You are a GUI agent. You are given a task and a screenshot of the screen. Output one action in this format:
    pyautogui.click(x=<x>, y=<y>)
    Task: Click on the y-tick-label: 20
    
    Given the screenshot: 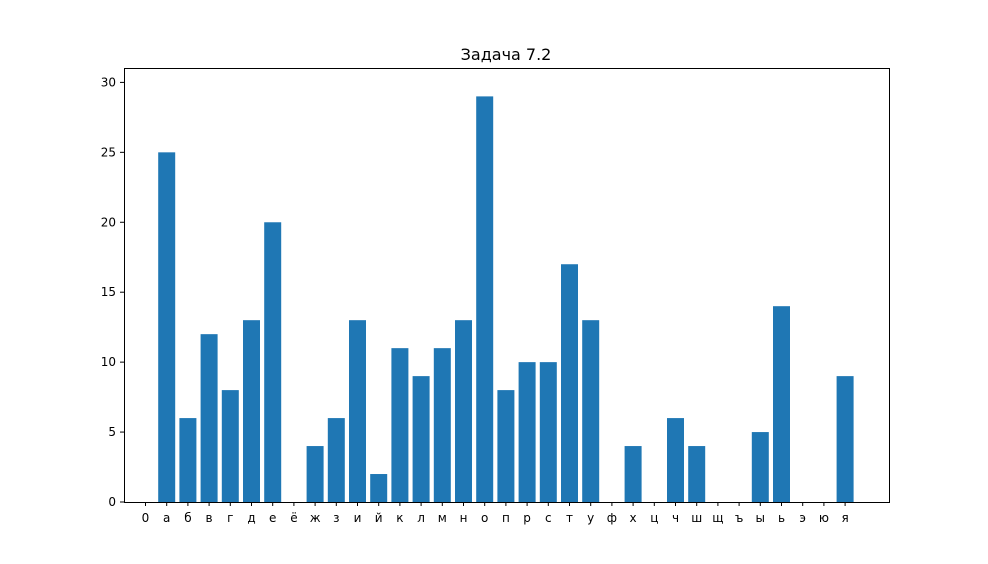 What is the action you would take?
    pyautogui.click(x=108, y=222)
    